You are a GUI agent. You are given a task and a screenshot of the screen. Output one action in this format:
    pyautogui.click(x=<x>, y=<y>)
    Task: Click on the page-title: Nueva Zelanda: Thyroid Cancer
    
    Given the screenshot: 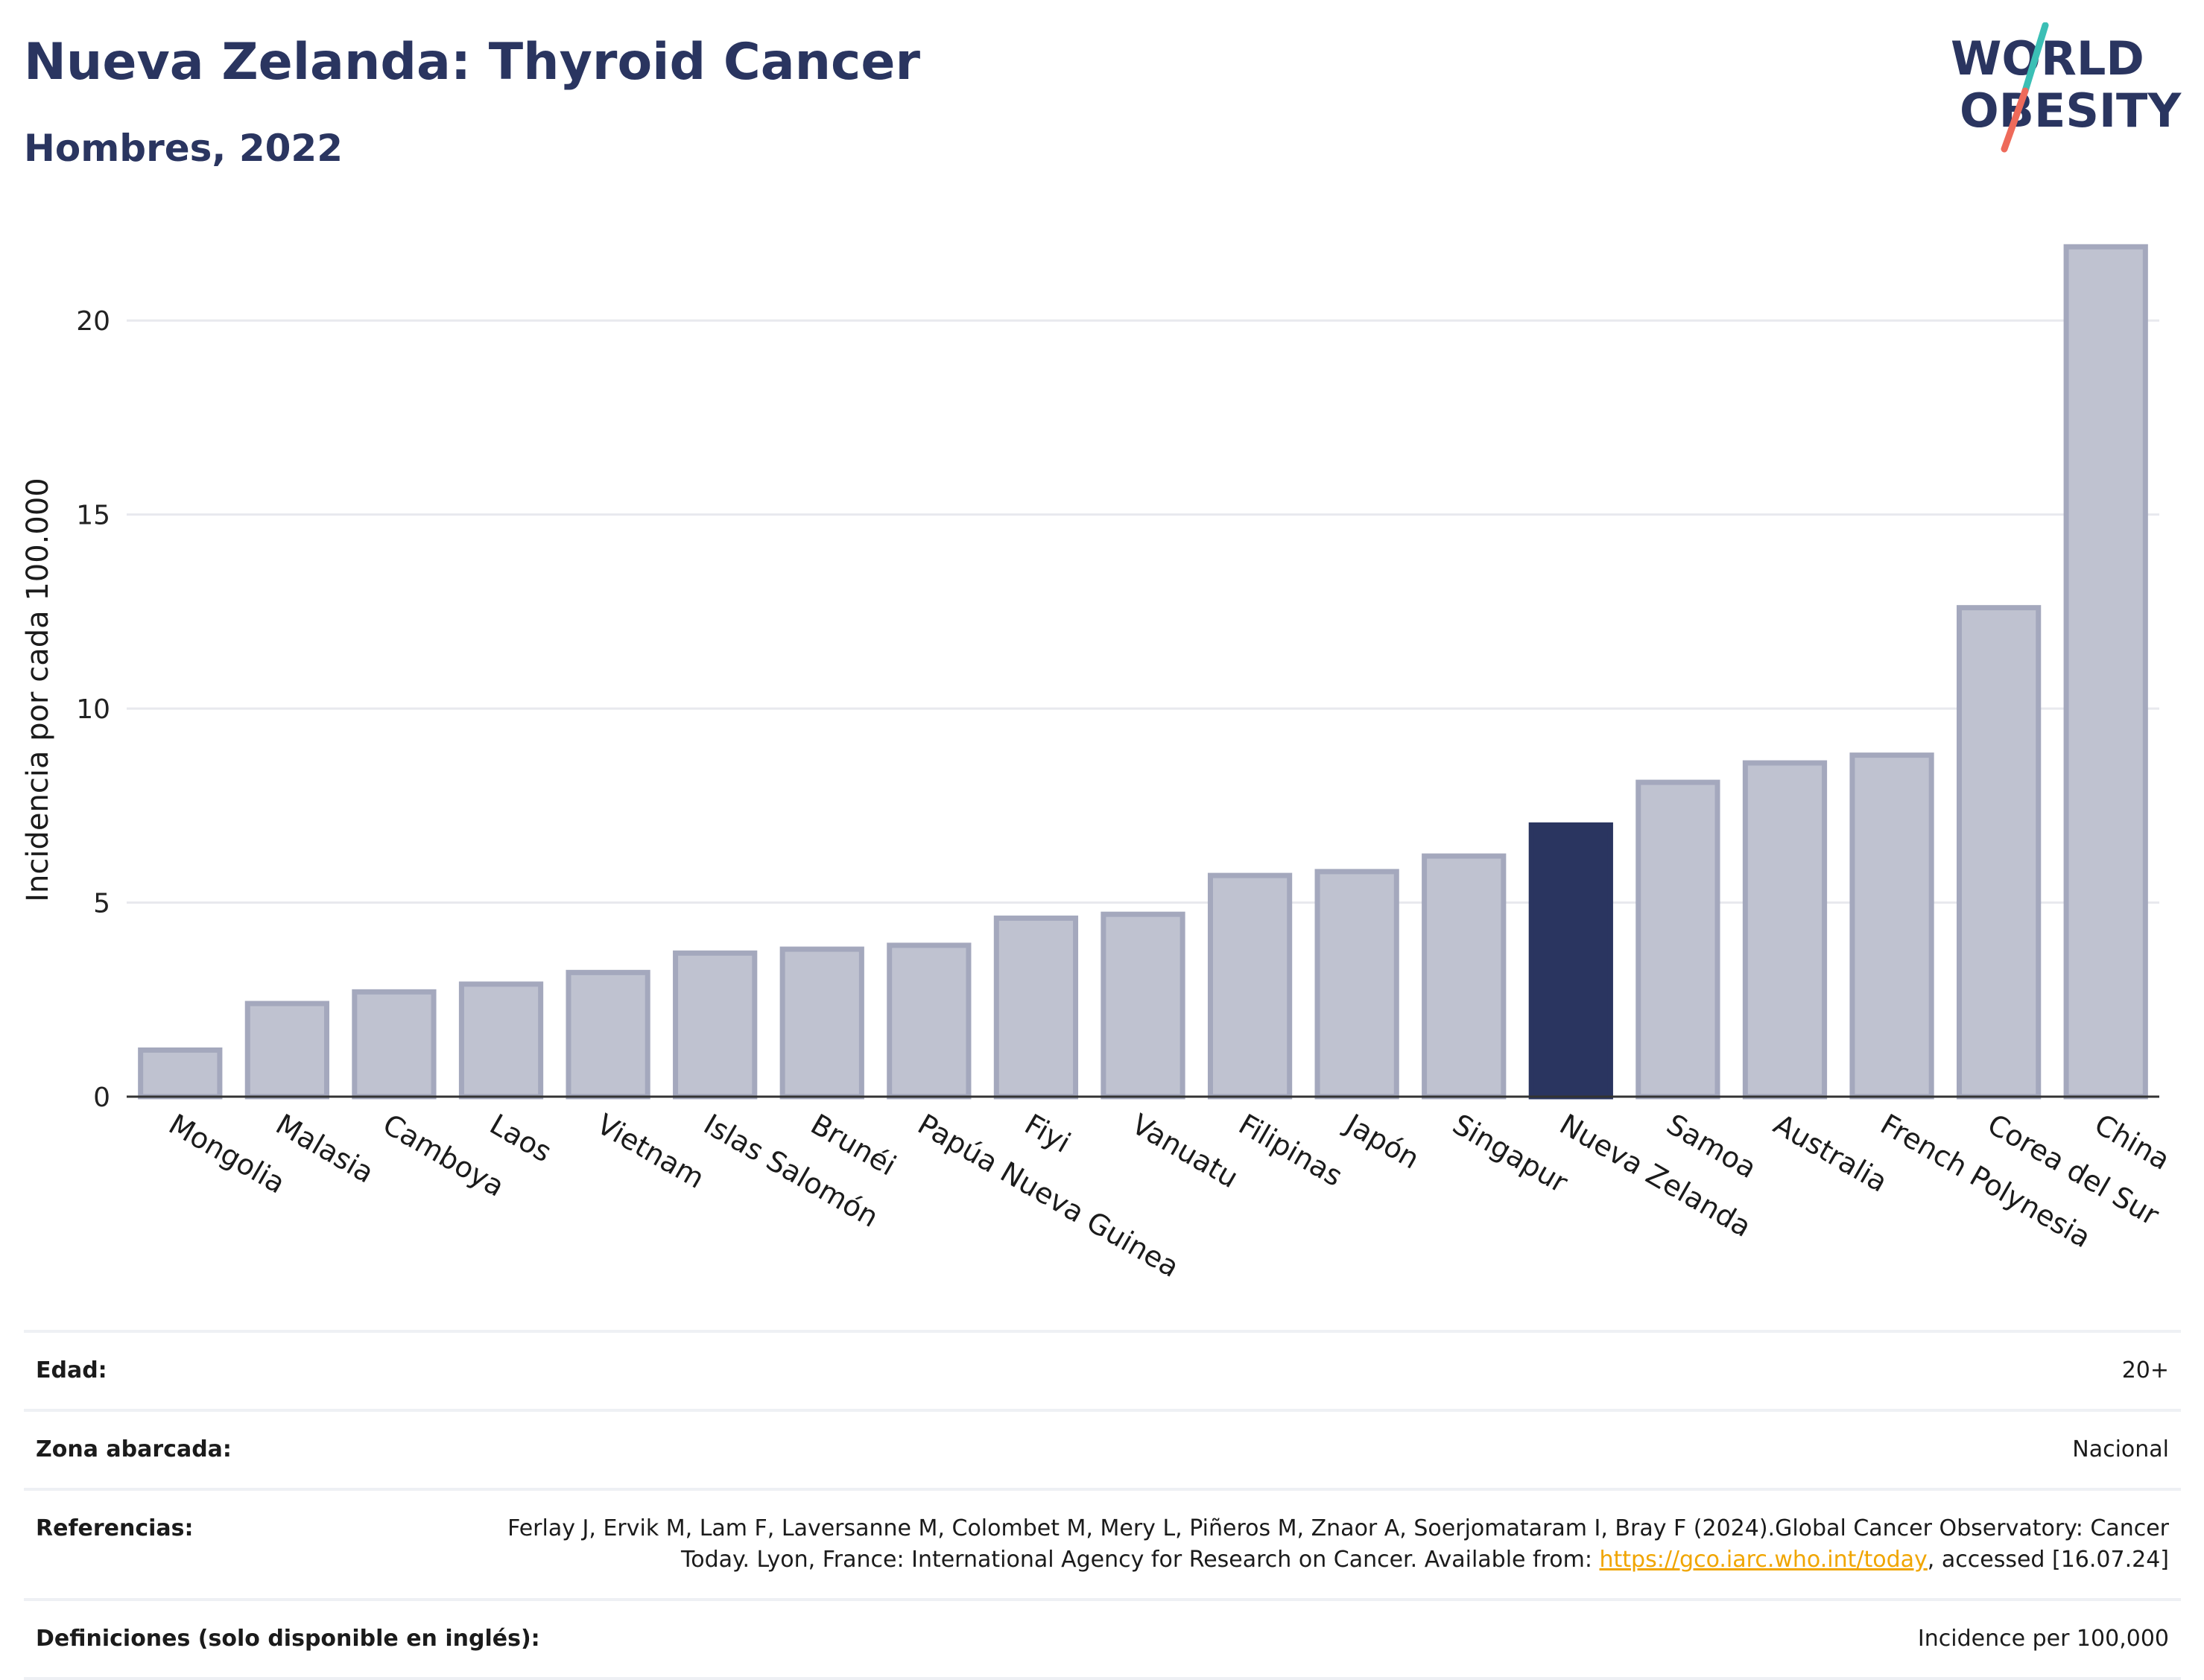 What is the action you would take?
    pyautogui.click(x=472, y=62)
    